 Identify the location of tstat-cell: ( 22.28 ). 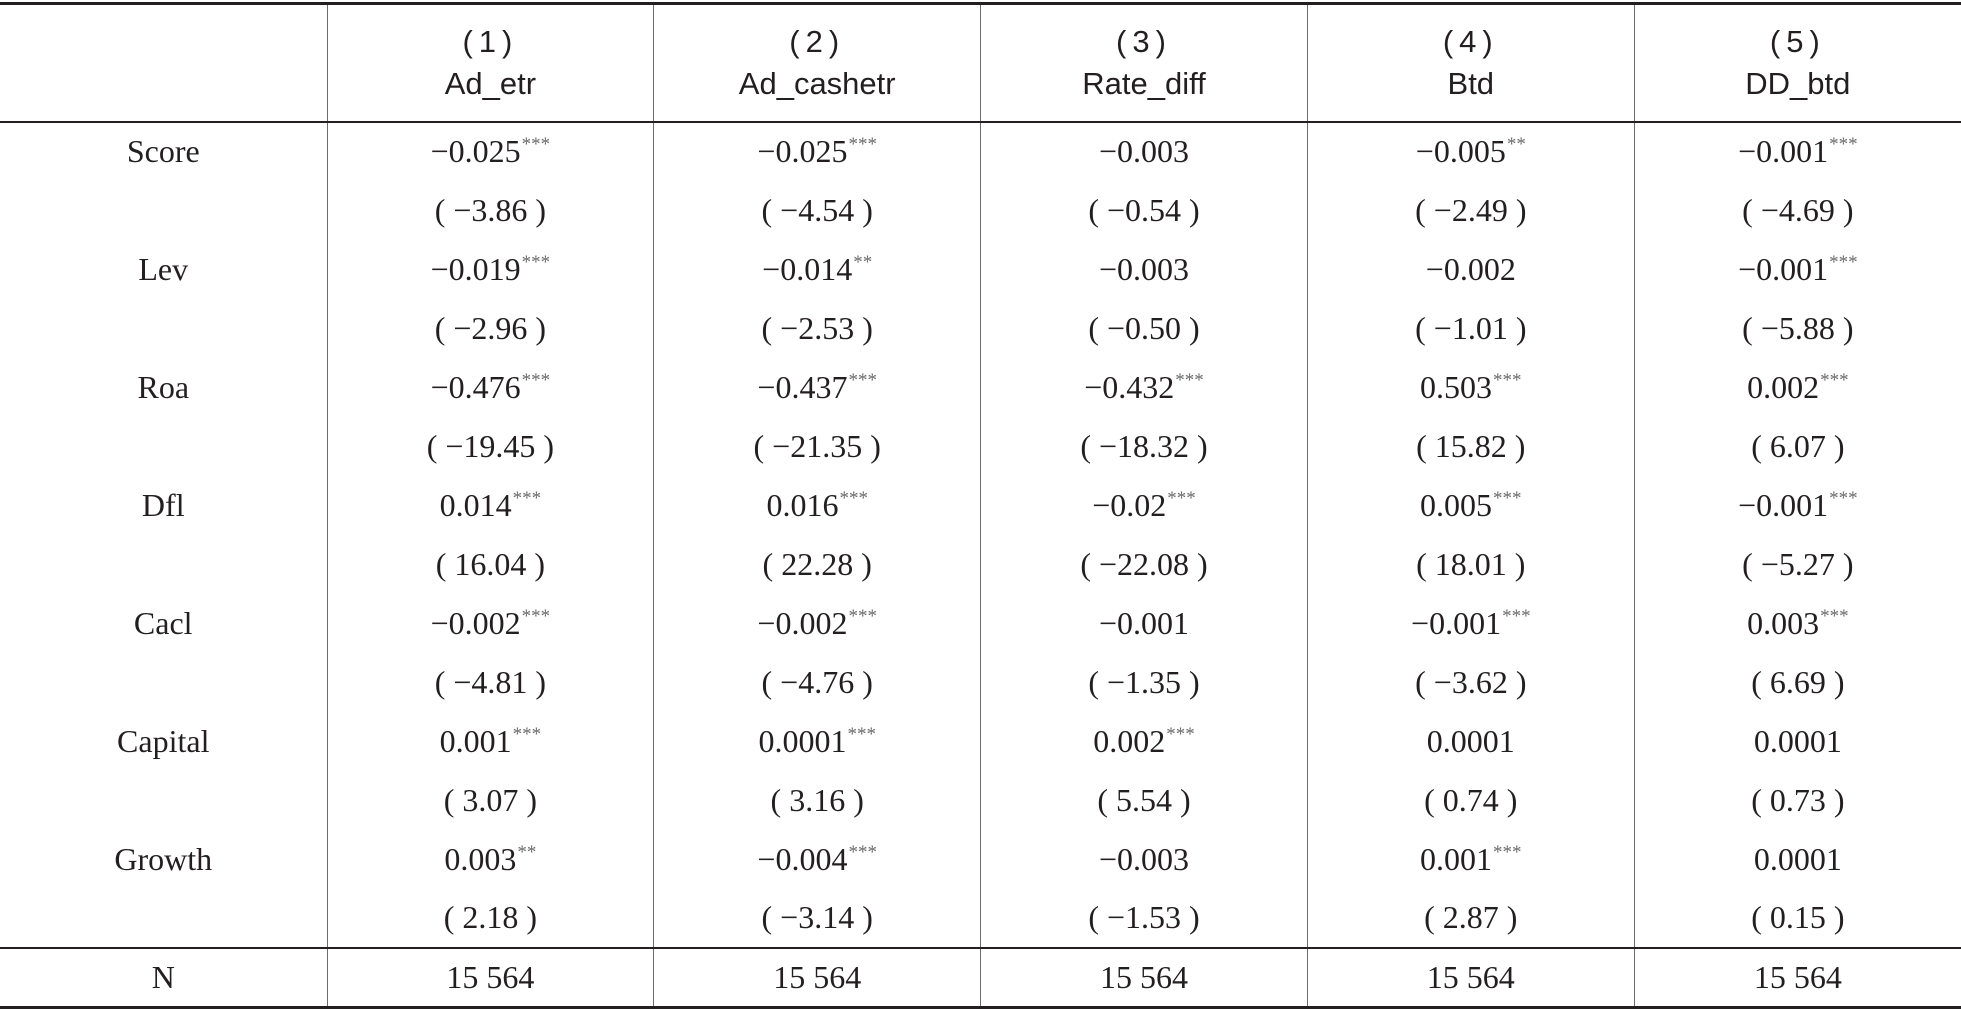
(817, 564).